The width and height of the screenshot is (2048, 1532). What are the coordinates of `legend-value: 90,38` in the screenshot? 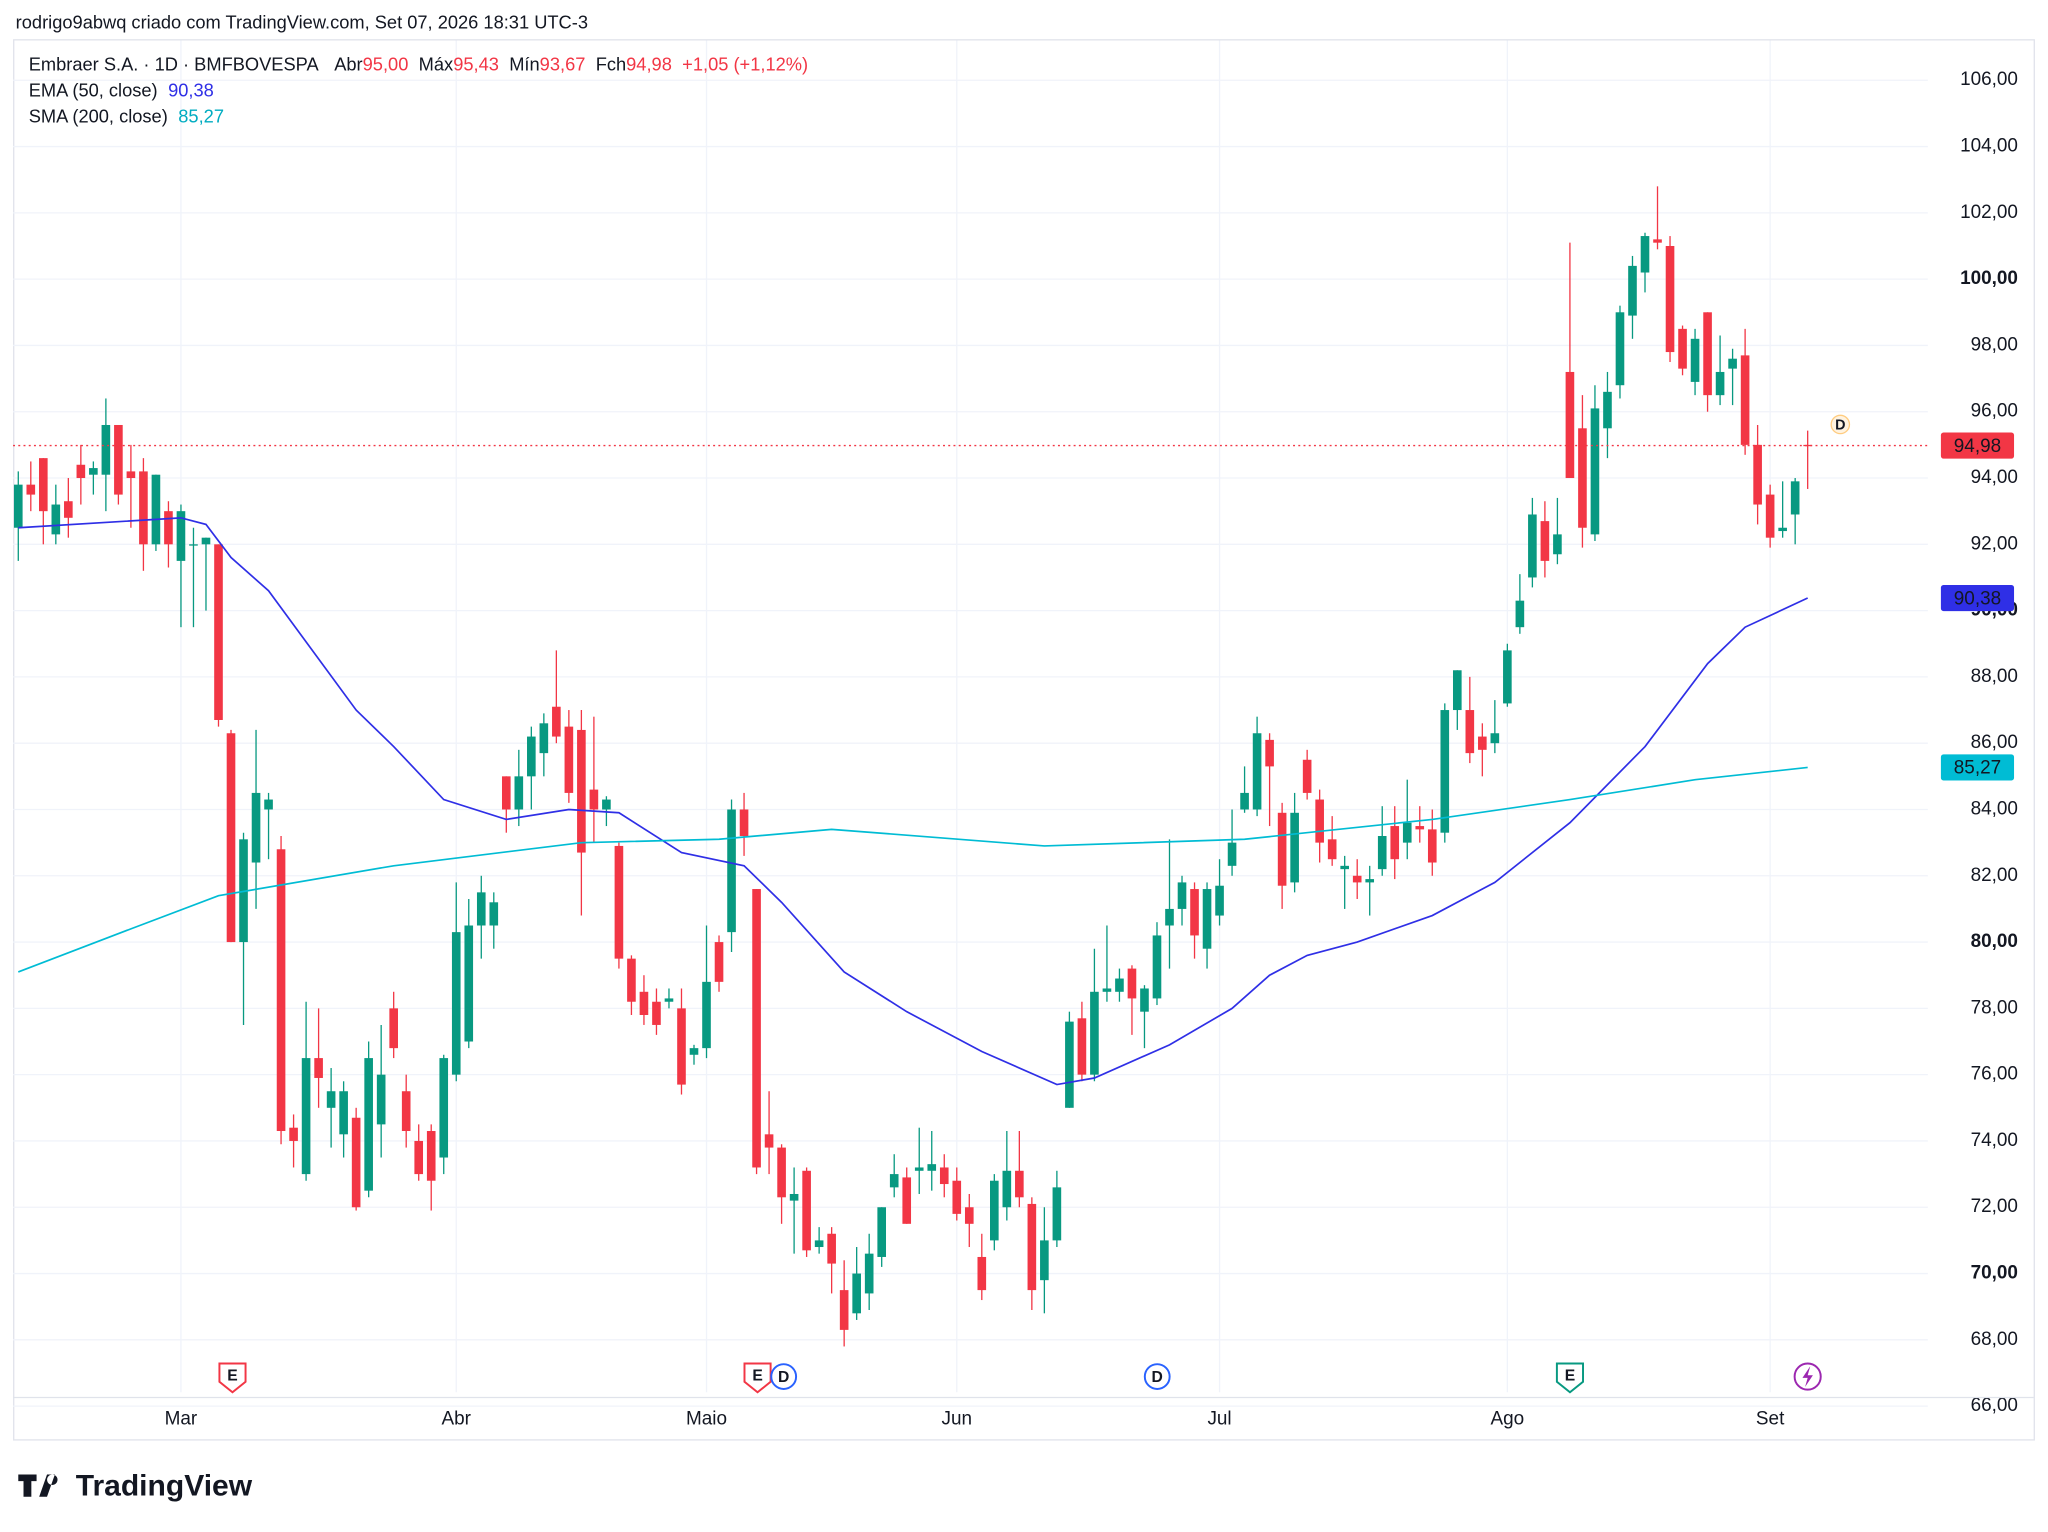 It's located at (191, 89).